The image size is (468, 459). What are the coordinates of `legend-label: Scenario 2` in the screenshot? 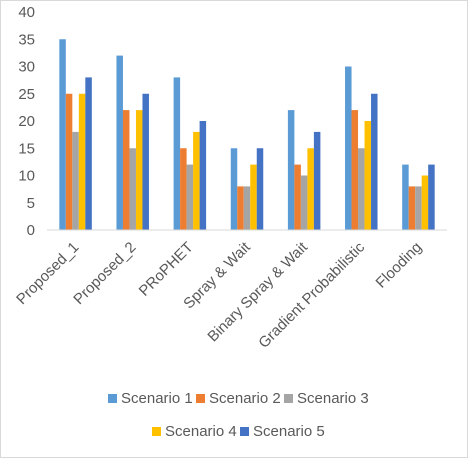 It's located at (245, 398).